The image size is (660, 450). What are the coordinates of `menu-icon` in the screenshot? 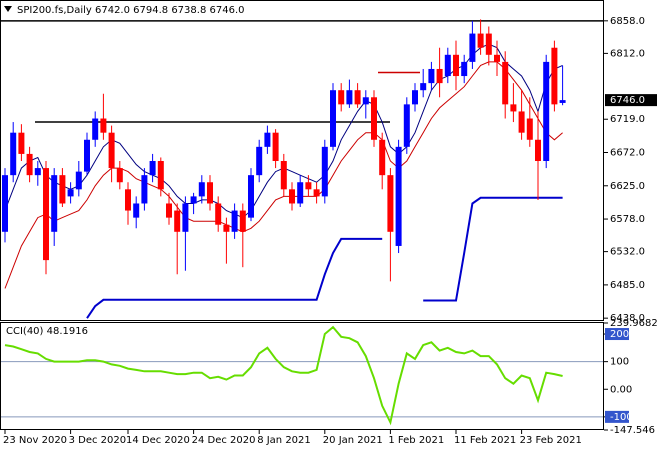 It's located at (8, 9).